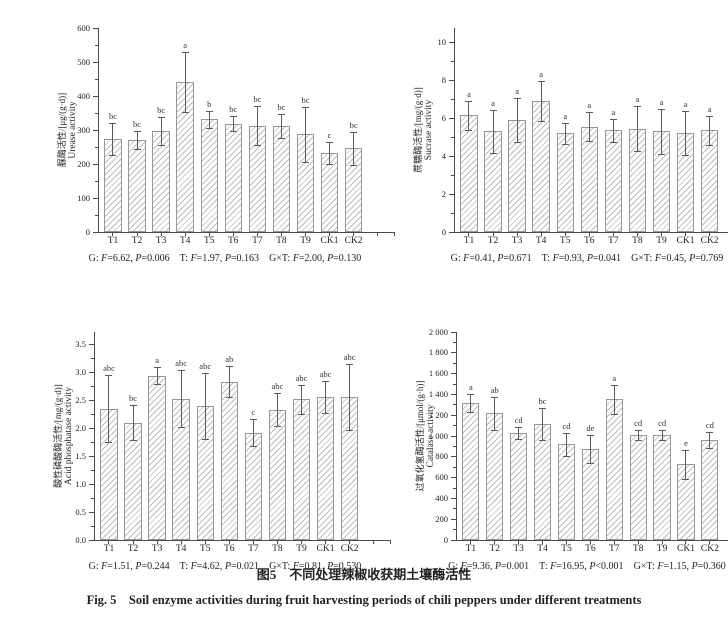 Image resolution: width=728 pixels, height=617 pixels. Describe the element at coordinates (329, 241) in the screenshot. I see `x-tick-label-CK1: CK1` at that location.